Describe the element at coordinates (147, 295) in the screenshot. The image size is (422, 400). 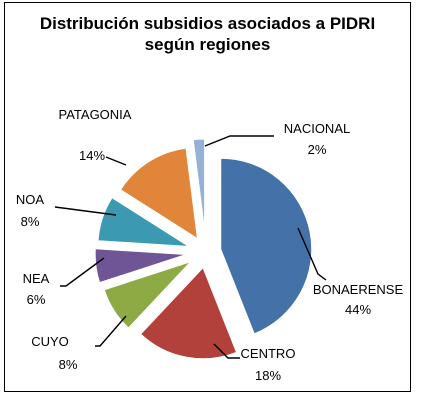
I see `pie-slice-cuyo` at that location.